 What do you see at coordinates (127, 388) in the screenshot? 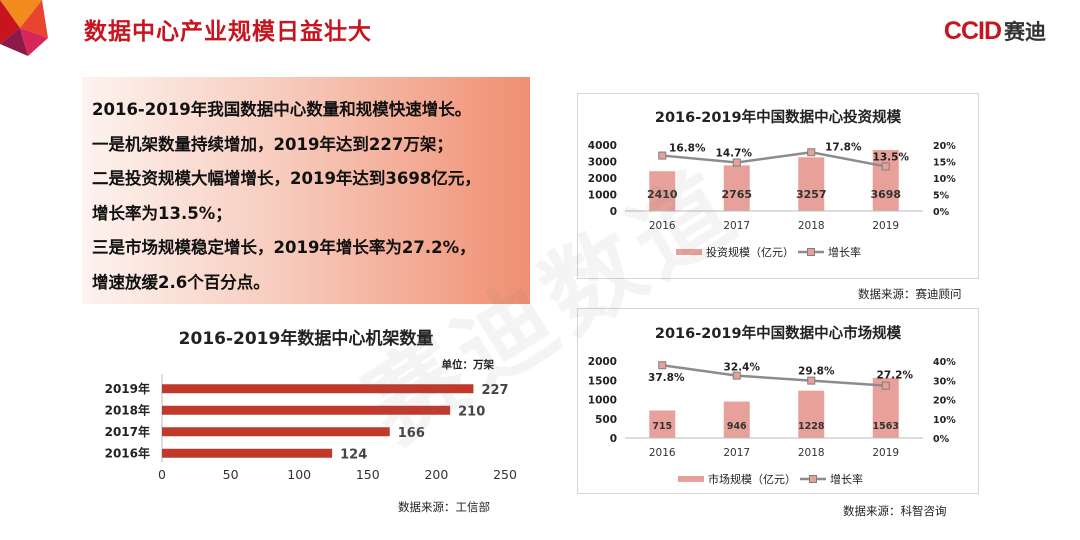
I see `category-label: 2019年` at bounding box center [127, 388].